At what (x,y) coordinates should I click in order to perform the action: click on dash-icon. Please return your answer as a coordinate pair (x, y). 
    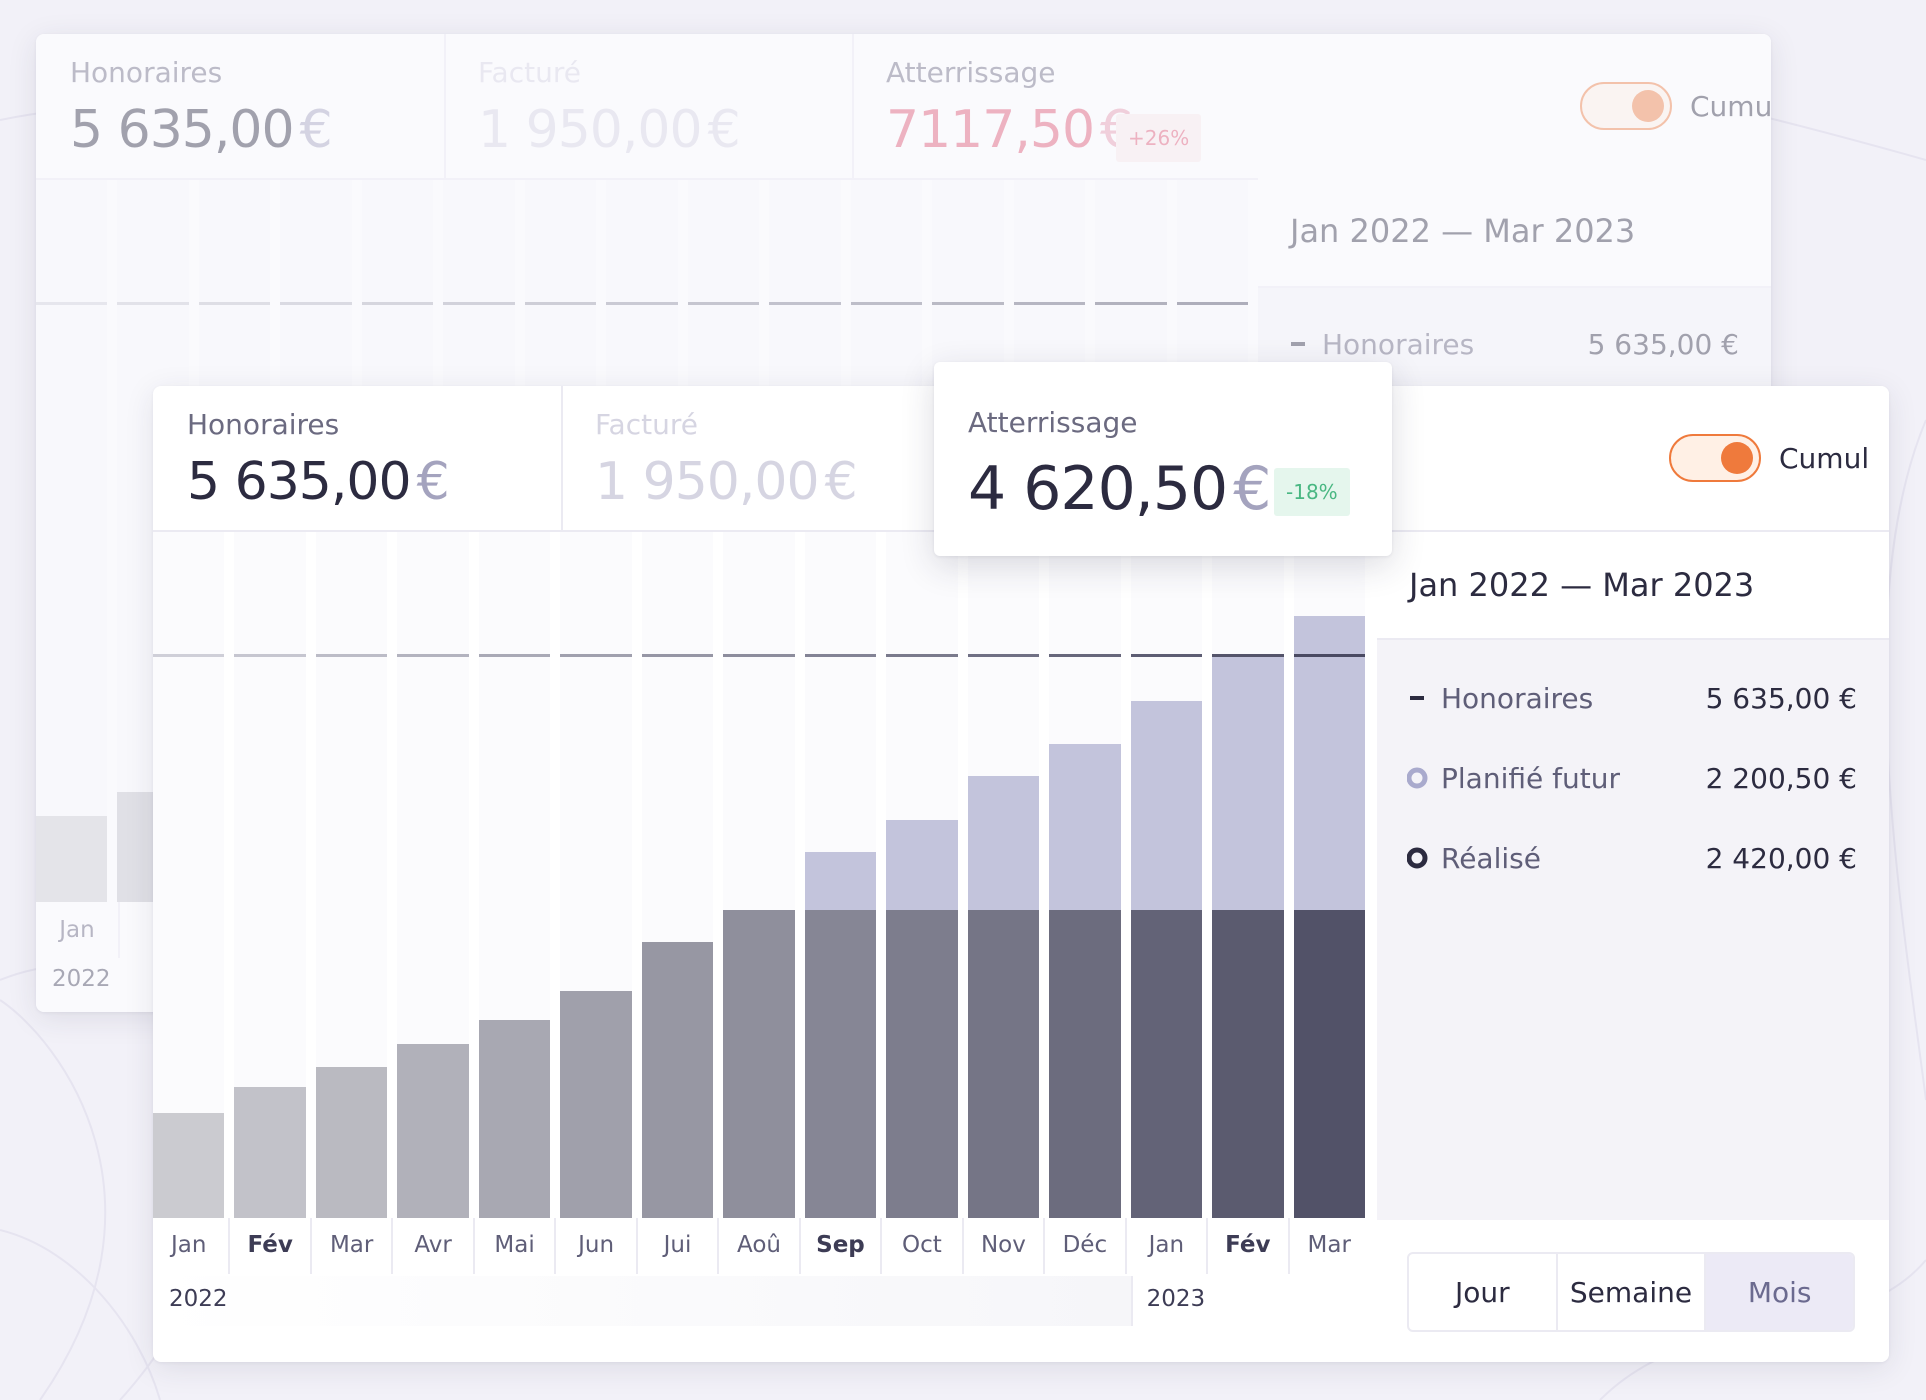
    Looking at the image, I should click on (1298, 344).